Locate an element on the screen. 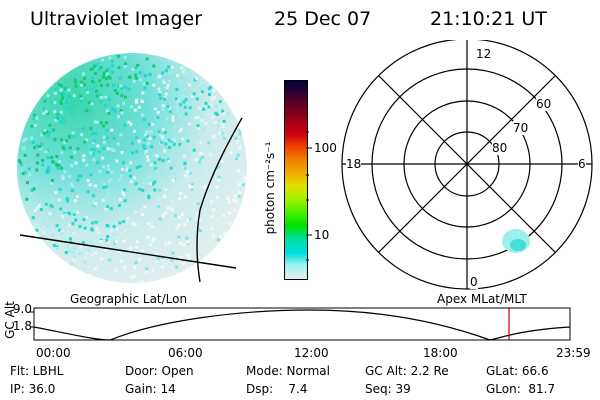 This screenshot has width=600, height=400. colorbar-unit-label: photon cm⁻²s⁻¹ is located at coordinates (270, 188).